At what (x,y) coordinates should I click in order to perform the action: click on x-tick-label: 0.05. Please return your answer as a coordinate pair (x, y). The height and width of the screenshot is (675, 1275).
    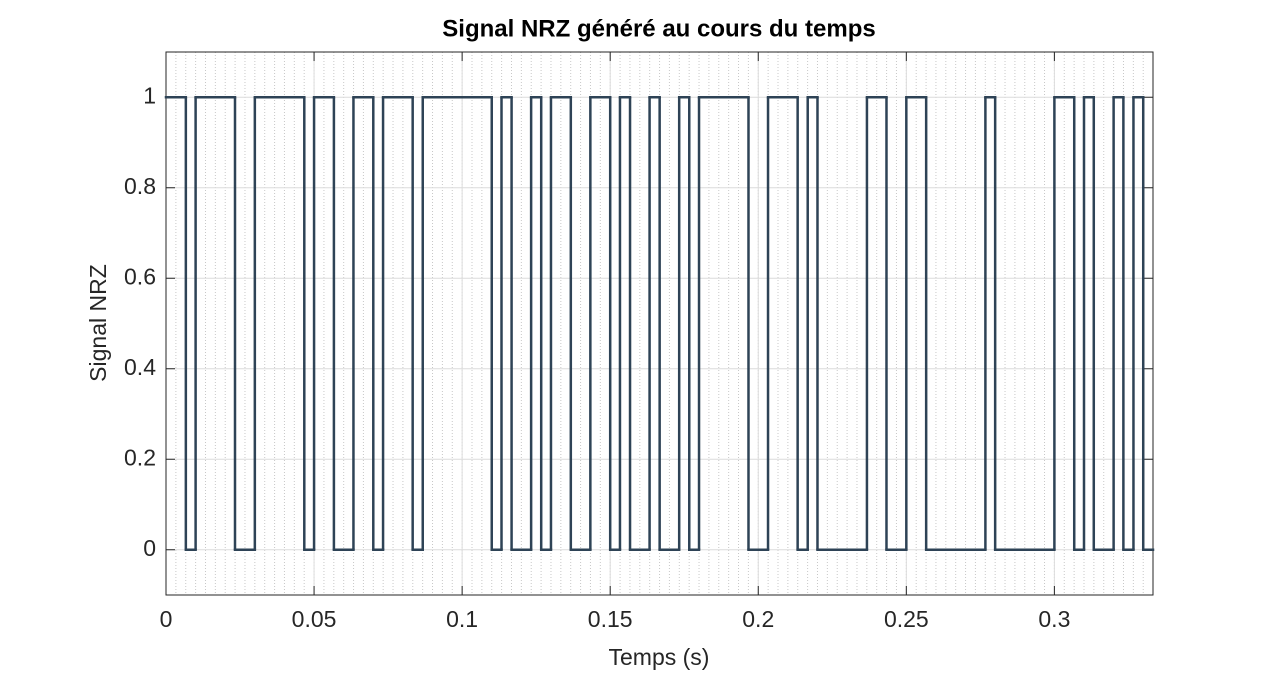
    Looking at the image, I should click on (314, 619).